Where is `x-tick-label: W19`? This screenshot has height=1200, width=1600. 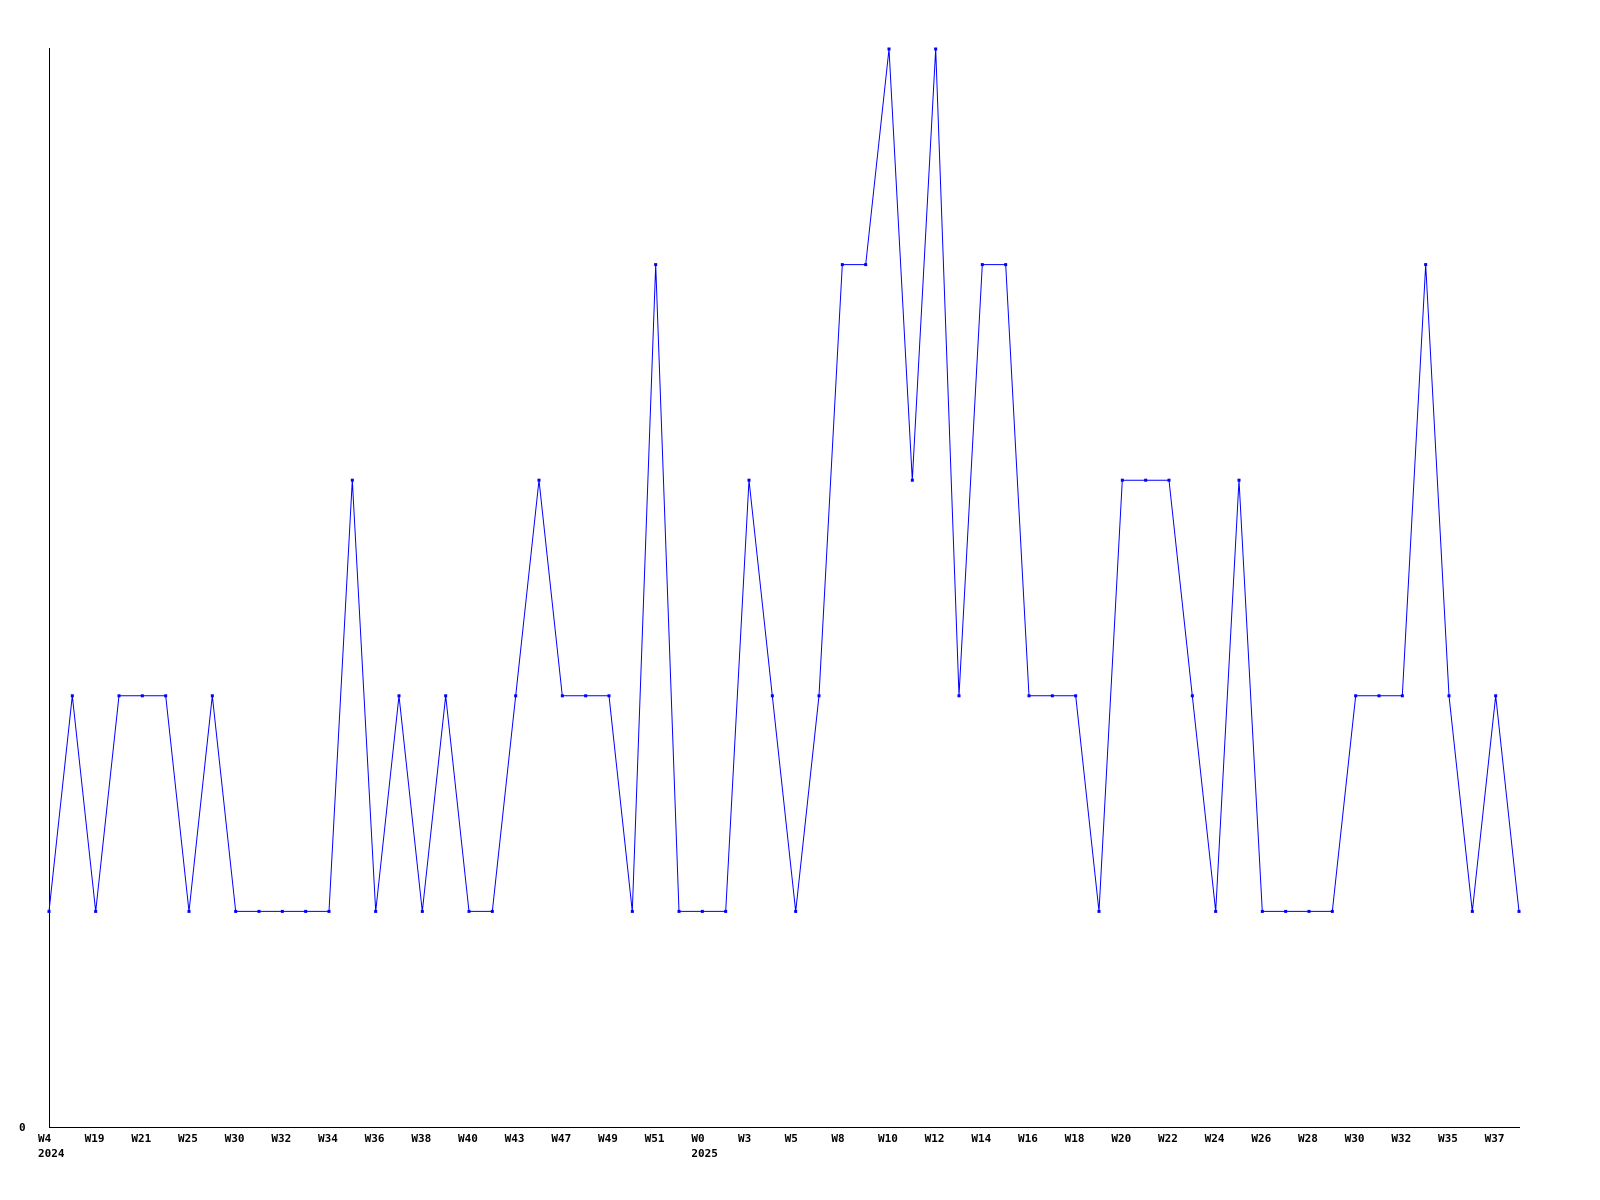 x-tick-label: W19 is located at coordinates (95, 1138).